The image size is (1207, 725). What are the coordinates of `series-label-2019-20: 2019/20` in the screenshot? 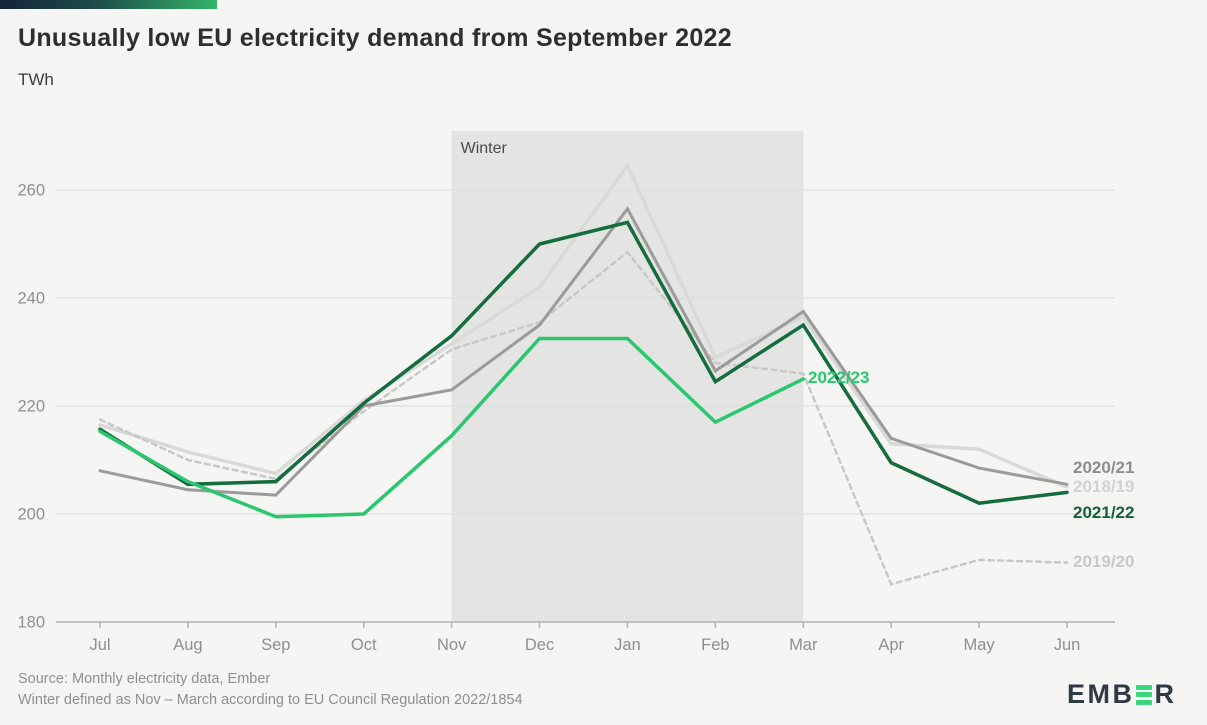 It's located at (1103, 561).